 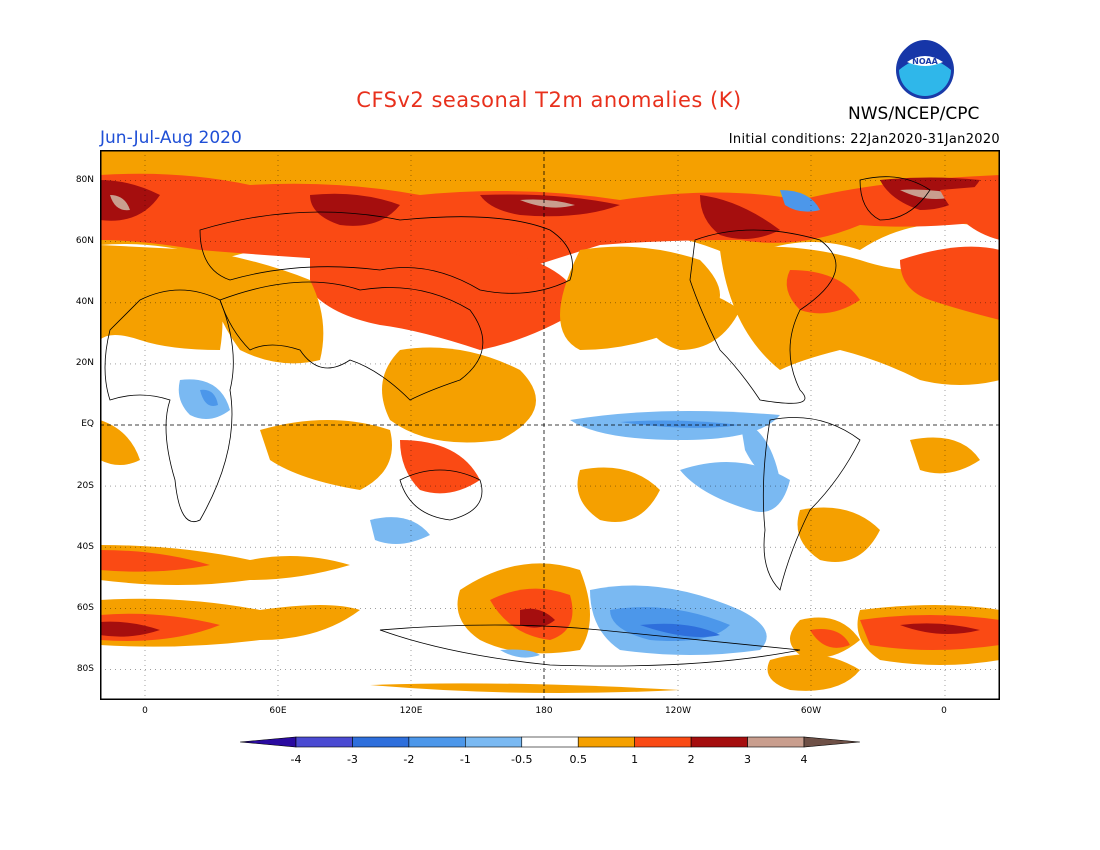 I want to click on org-label: NWS/NCEP/CPC, so click(x=914, y=114).